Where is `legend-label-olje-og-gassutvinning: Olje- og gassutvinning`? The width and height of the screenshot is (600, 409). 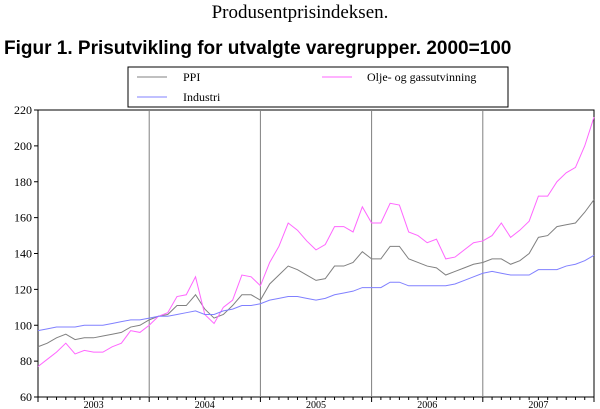
legend-label-olje-og-gassutvinning: Olje- og gassutvinning is located at coordinates (421, 77).